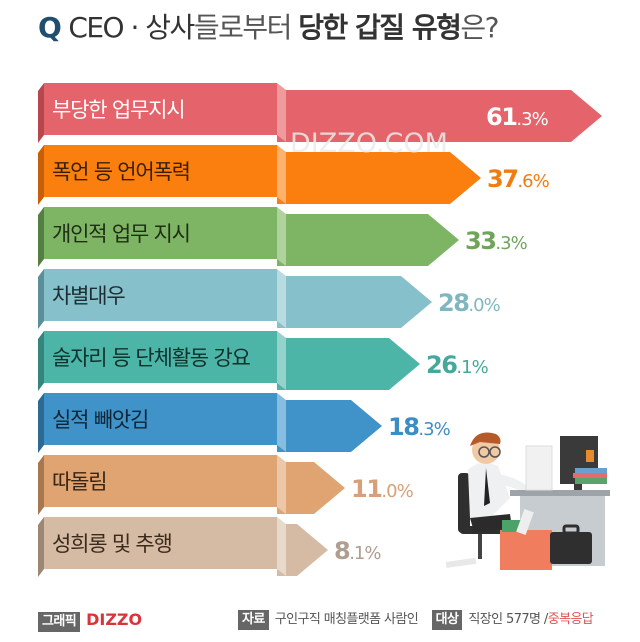 This screenshot has height=642, width=640. I want to click on bar-row: 개인적 업무 지시 33.3%, so click(283, 237).